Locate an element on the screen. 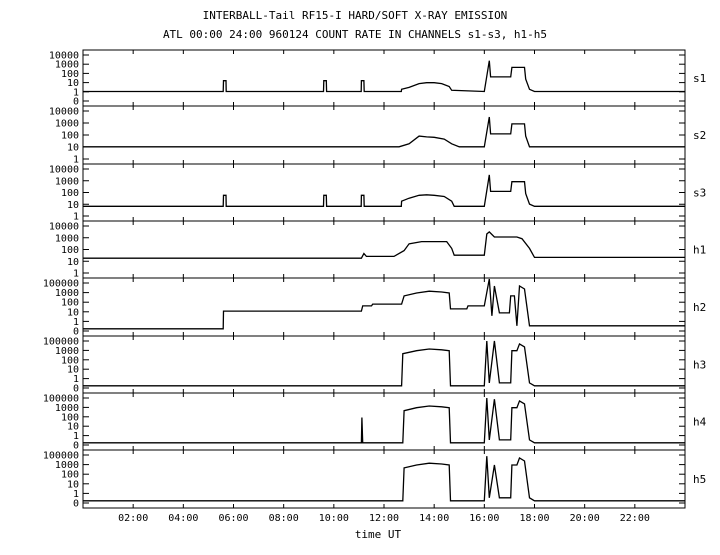 Image resolution: width=720 pixels, height=555 pixels. x-tick-label: 14:00 is located at coordinates (434, 518).